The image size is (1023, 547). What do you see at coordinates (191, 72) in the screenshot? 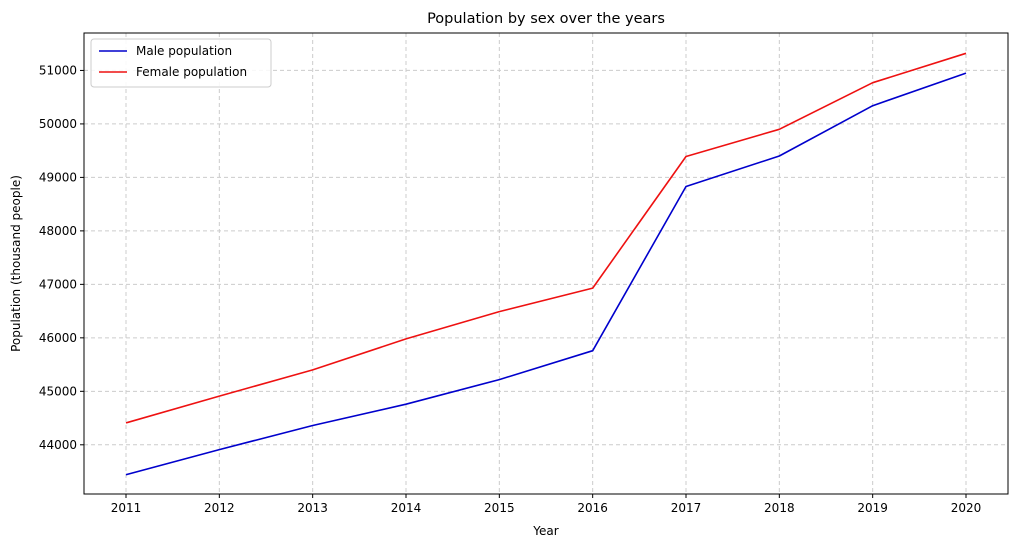
I see `legend-label: Female population` at bounding box center [191, 72].